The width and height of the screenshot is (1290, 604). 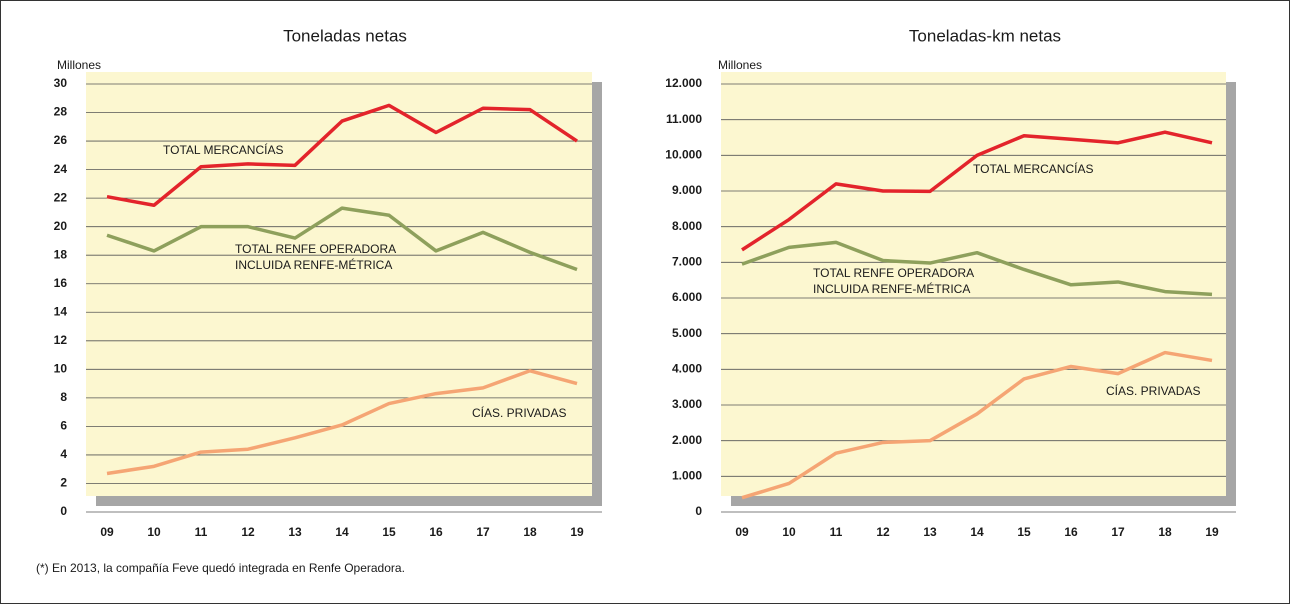 I want to click on y-tick-label: 14, so click(x=61, y=311).